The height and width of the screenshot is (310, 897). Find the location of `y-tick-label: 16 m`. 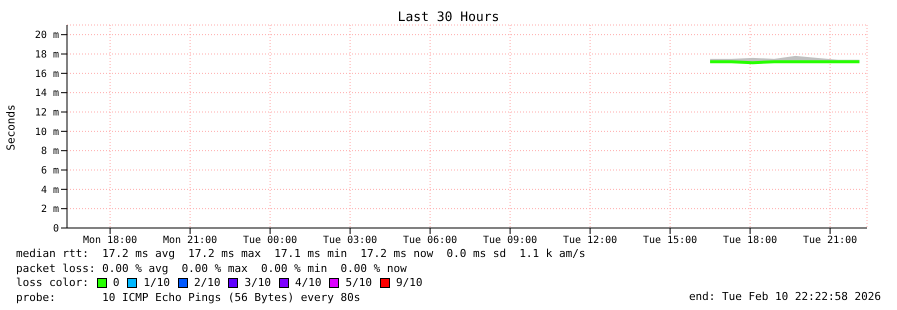

y-tick-label: 16 m is located at coordinates (46, 74).